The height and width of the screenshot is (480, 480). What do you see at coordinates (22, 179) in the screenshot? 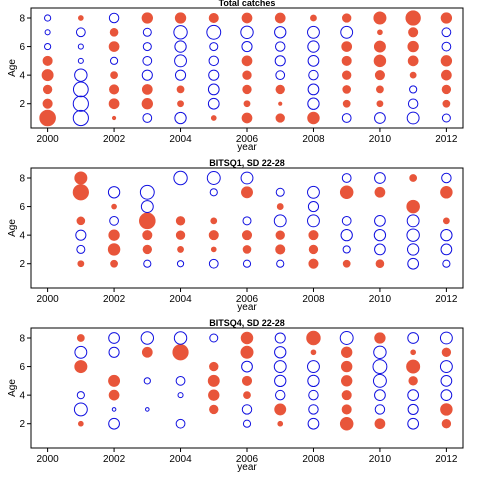
I see `y-tick-label: 8` at bounding box center [22, 179].